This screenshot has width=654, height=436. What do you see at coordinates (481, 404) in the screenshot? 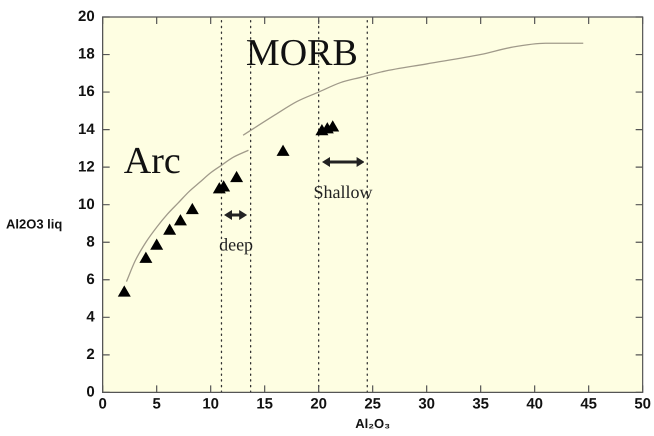
I see `x-tick-label: 35` at bounding box center [481, 404].